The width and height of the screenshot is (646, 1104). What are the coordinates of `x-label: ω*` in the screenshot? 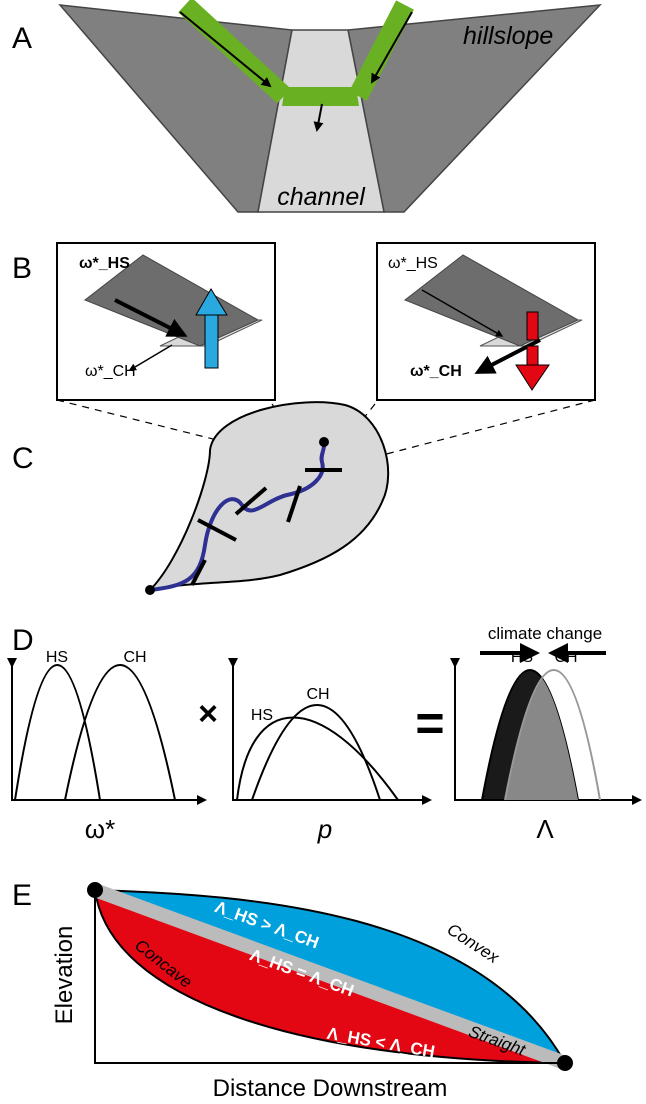 It's located at (100, 829).